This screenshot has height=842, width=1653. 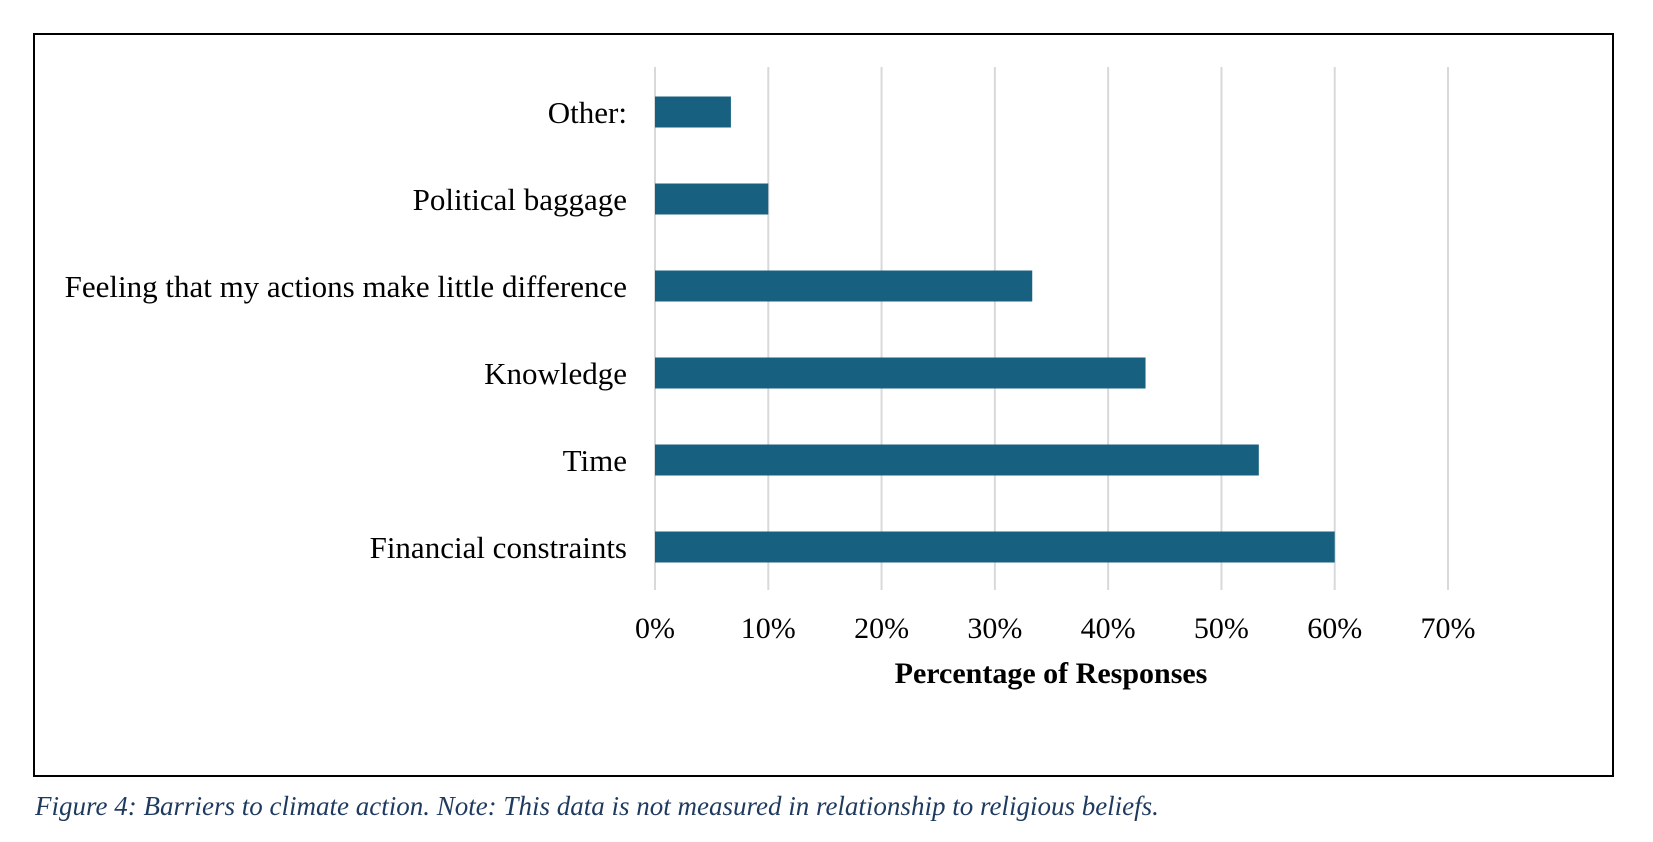 I want to click on category-label: Financial constraints, so click(x=498, y=547).